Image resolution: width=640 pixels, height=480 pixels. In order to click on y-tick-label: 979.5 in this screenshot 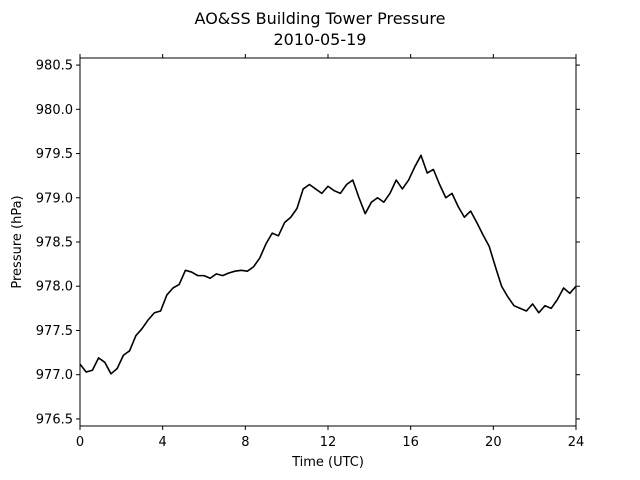, I will do `click(54, 154)`.